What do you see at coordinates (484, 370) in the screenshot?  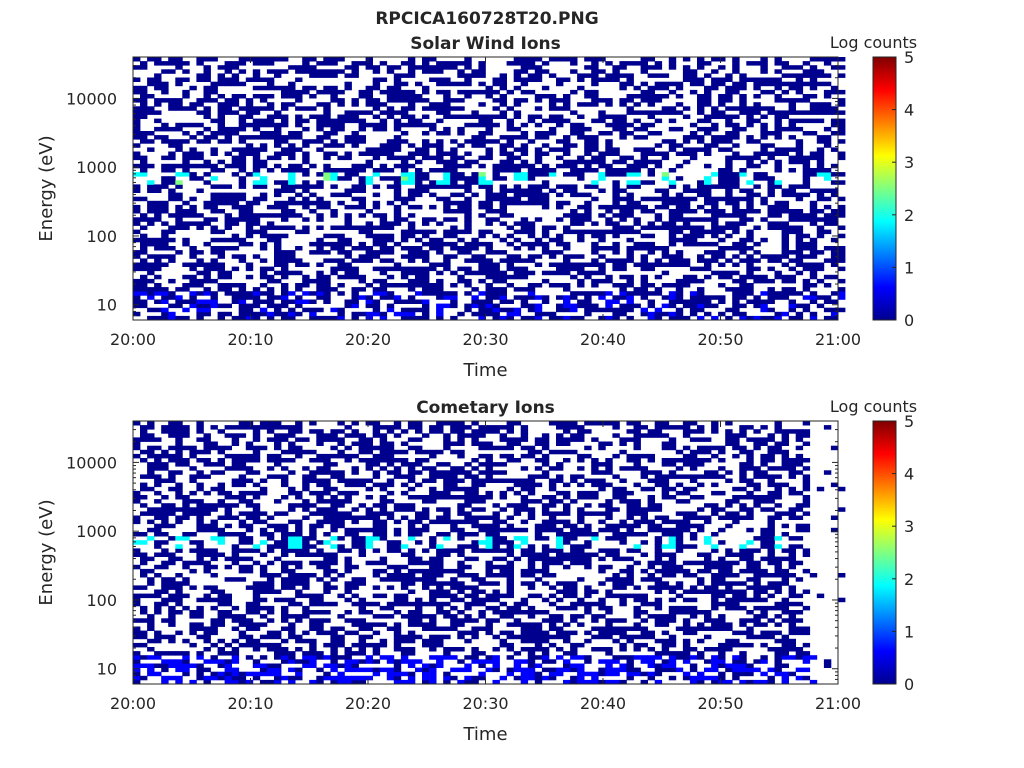 I see `x-axis-label: Time` at bounding box center [484, 370].